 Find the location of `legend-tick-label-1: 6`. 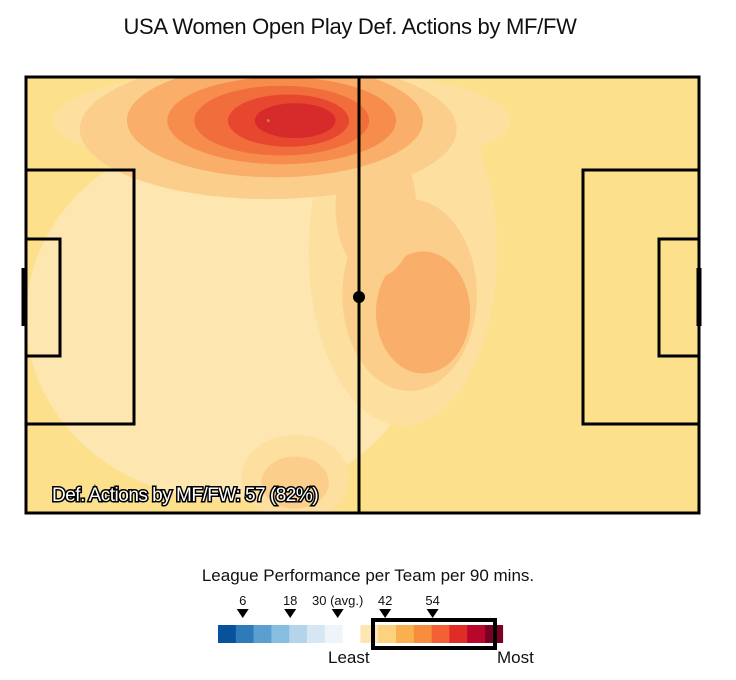

legend-tick-label-1: 6 is located at coordinates (242, 600).